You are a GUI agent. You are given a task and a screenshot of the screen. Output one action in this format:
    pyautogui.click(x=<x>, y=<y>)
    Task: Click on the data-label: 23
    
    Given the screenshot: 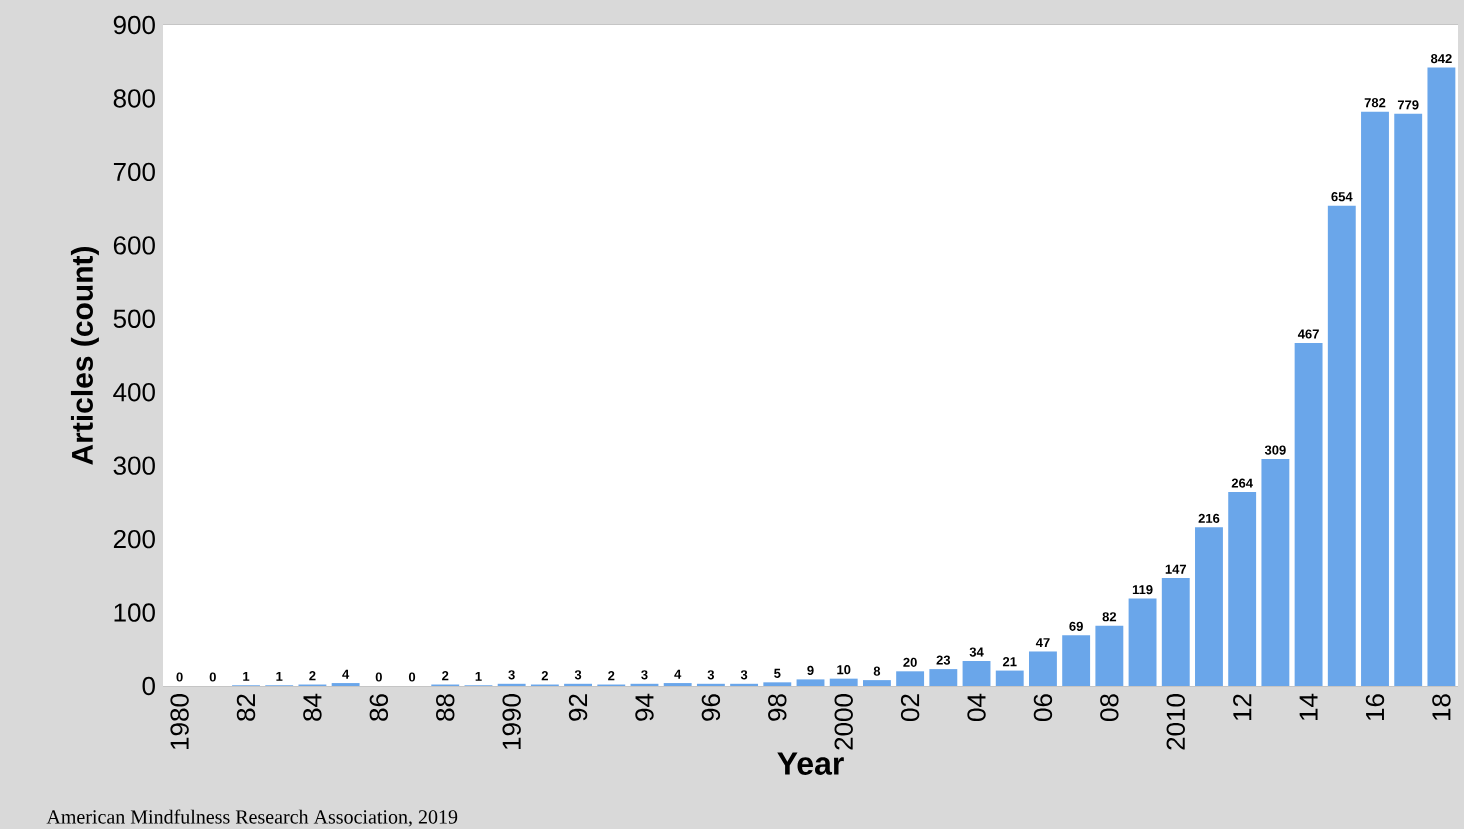 What is the action you would take?
    pyautogui.click(x=943, y=660)
    